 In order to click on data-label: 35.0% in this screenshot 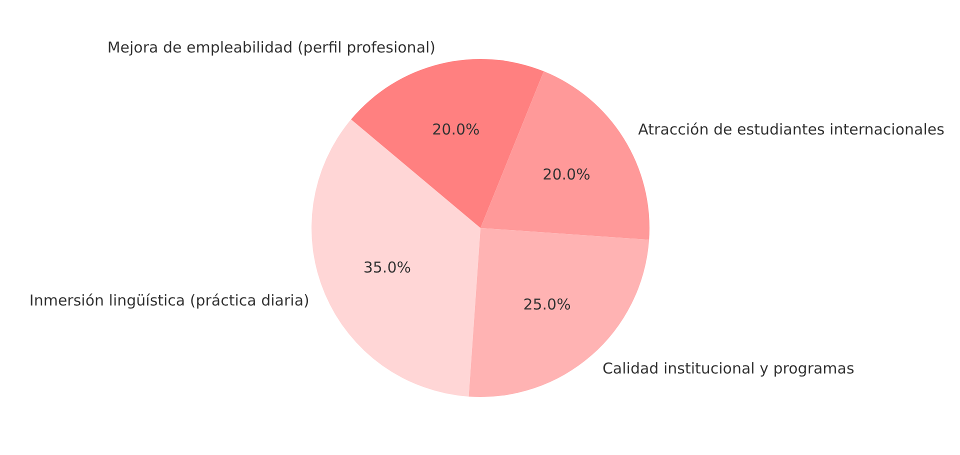, I will do `click(387, 267)`.